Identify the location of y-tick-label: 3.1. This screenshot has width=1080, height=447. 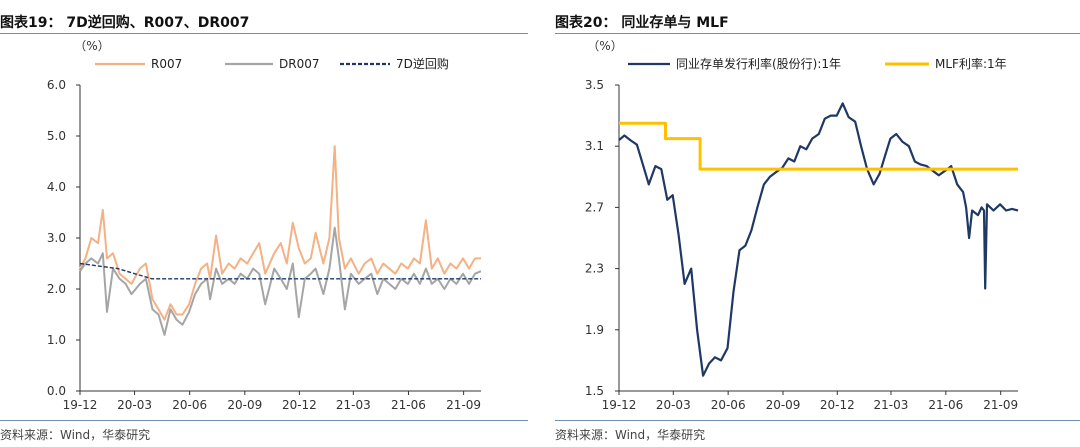
(594, 146).